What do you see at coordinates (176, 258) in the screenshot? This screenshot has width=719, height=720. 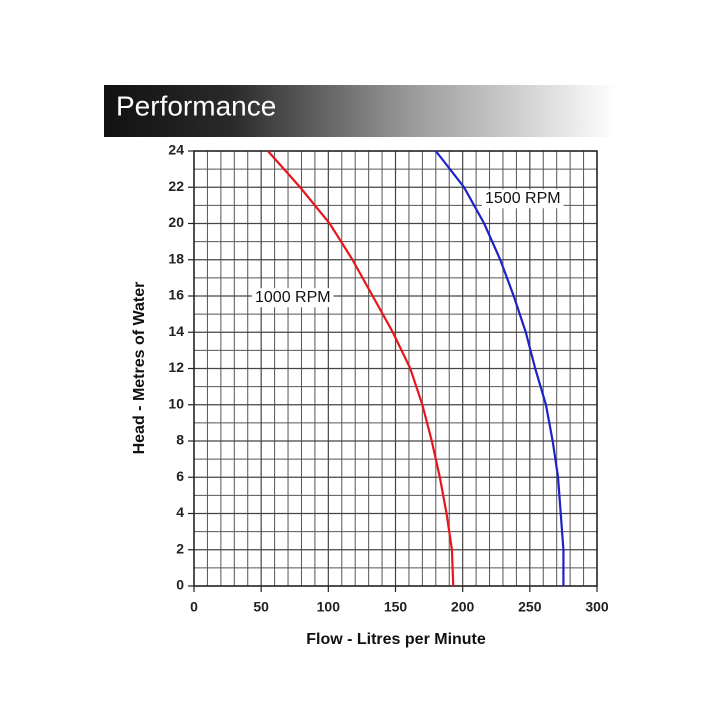 I see `y-tick-label: 18` at bounding box center [176, 258].